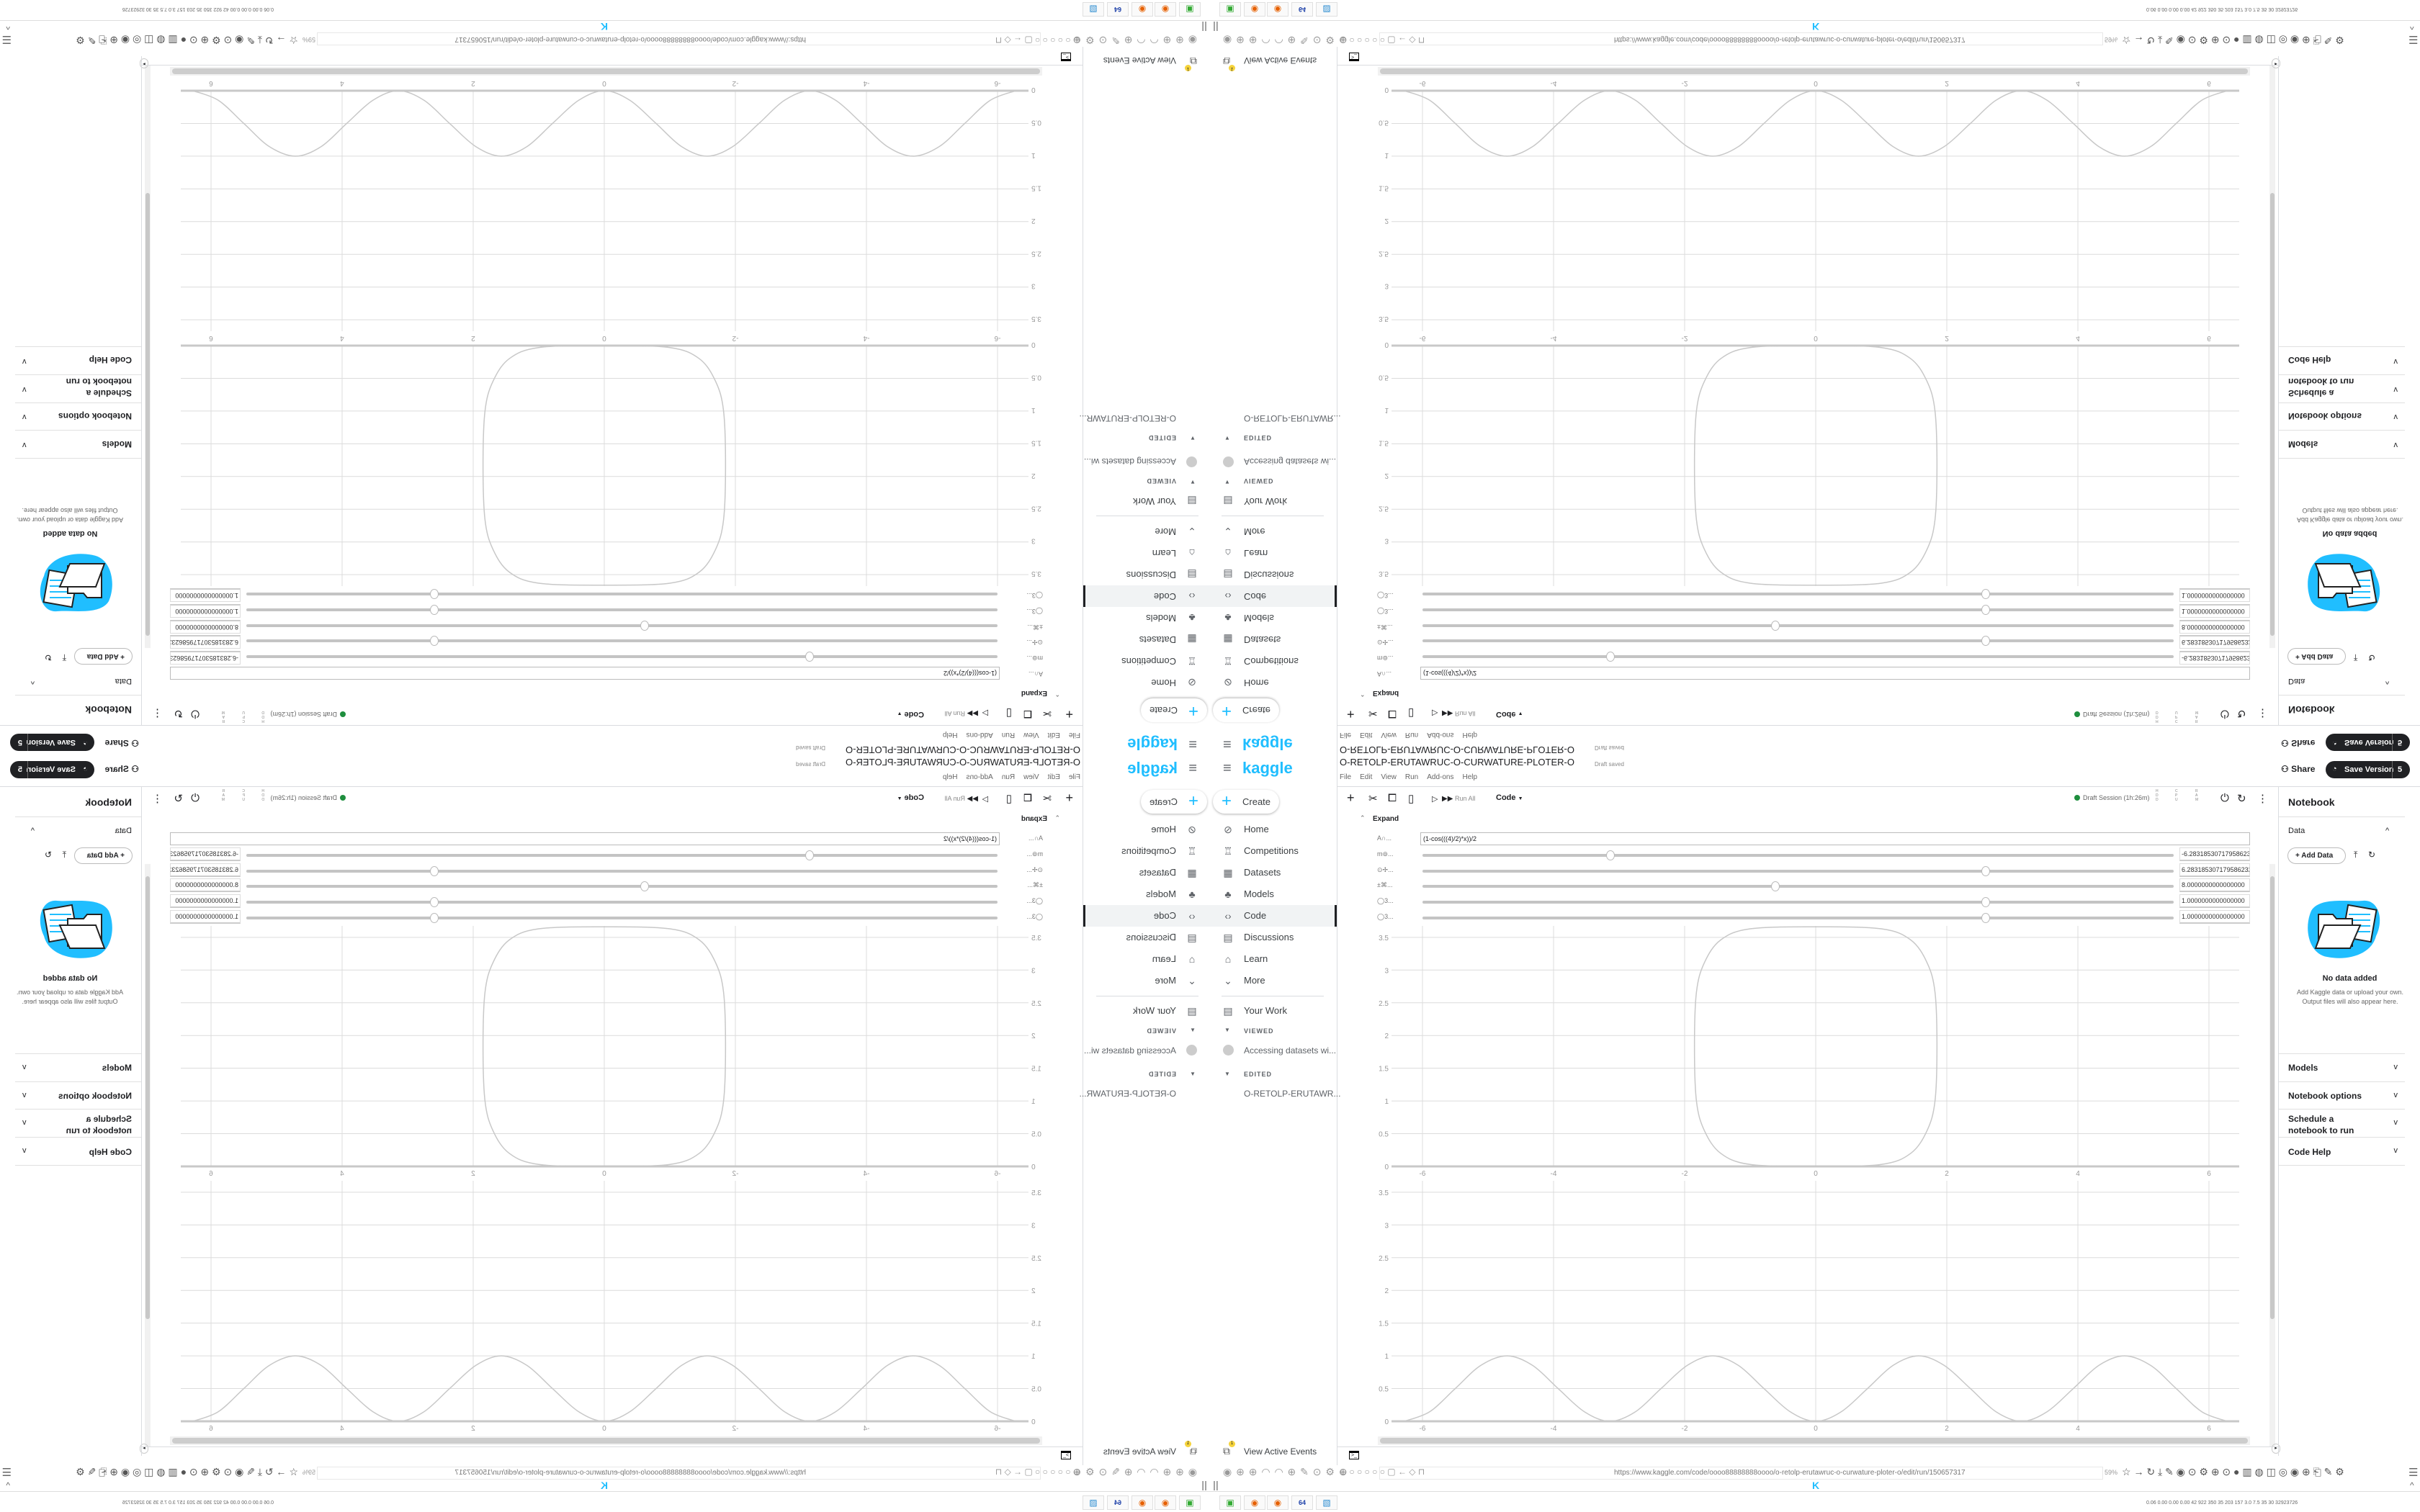 The height and width of the screenshot is (1512, 2420). What do you see at coordinates (1226, 1451) in the screenshot?
I see `active-events-icon: ⧉` at bounding box center [1226, 1451].